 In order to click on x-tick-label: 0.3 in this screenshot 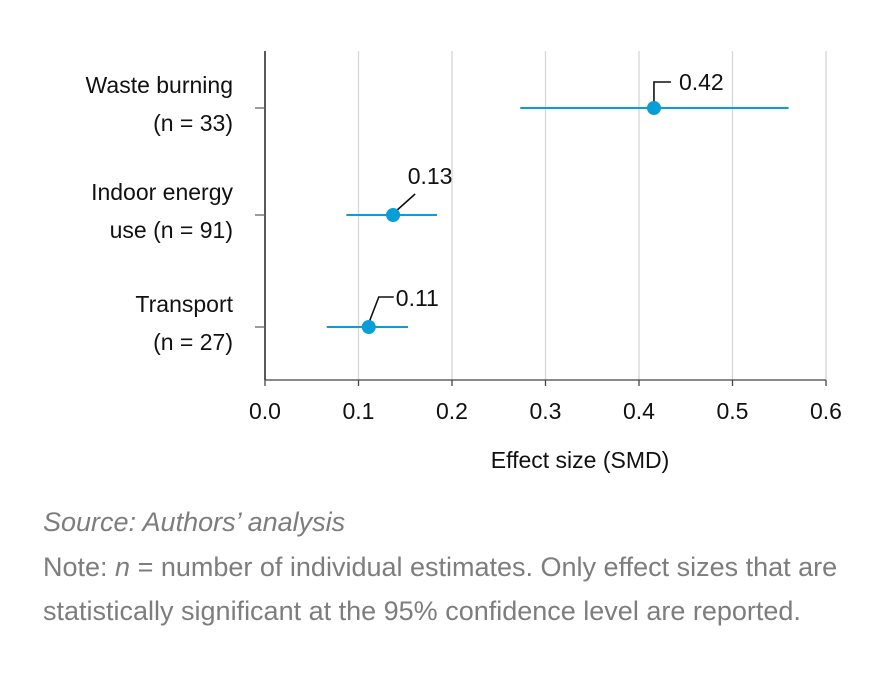, I will do `click(546, 411)`.